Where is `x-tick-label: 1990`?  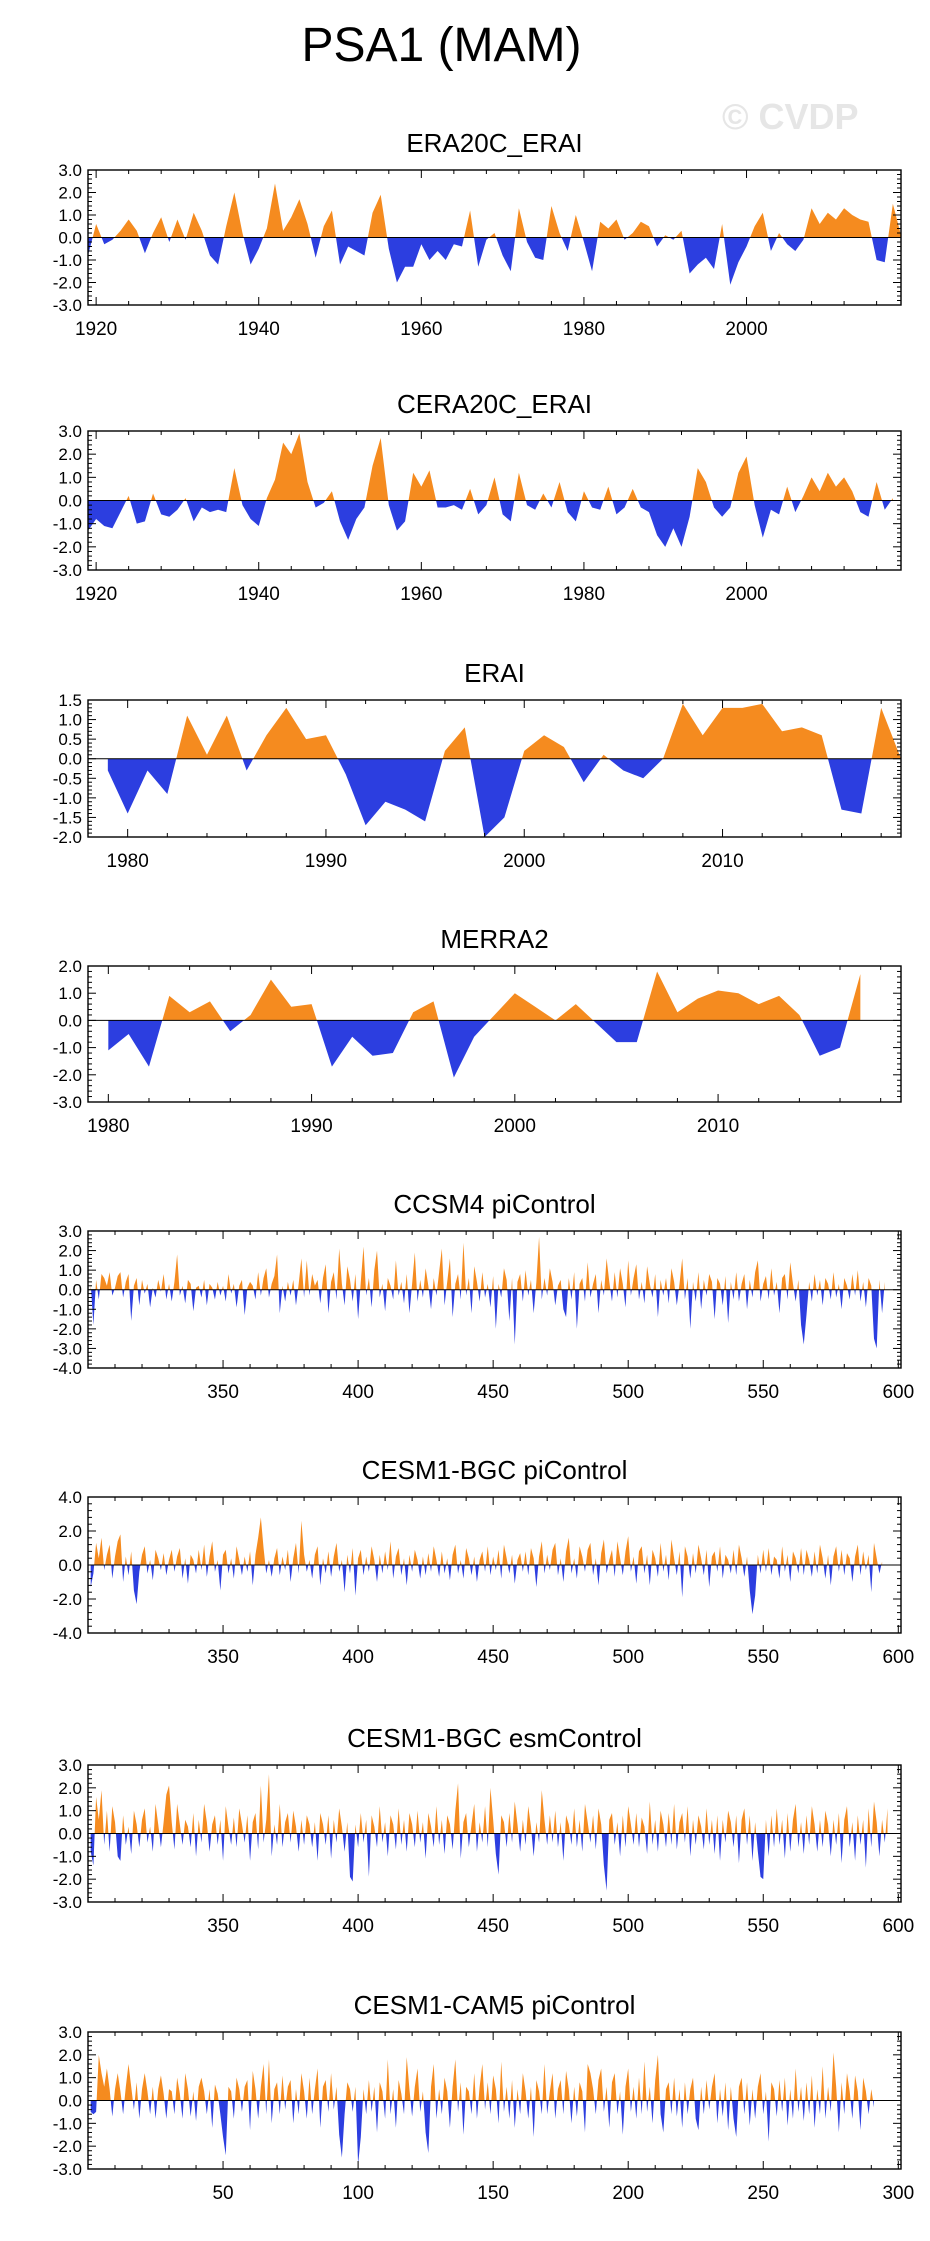
x-tick-label: 1990 is located at coordinates (311, 1126).